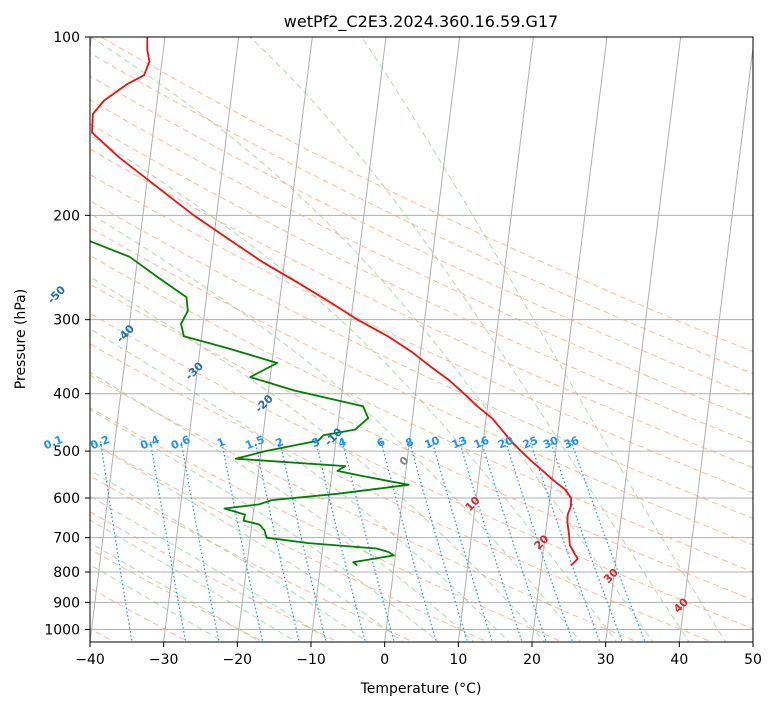 This screenshot has width=775, height=708. What do you see at coordinates (66, 452) in the screenshot?
I see `y-tick-label: 500` at bounding box center [66, 452].